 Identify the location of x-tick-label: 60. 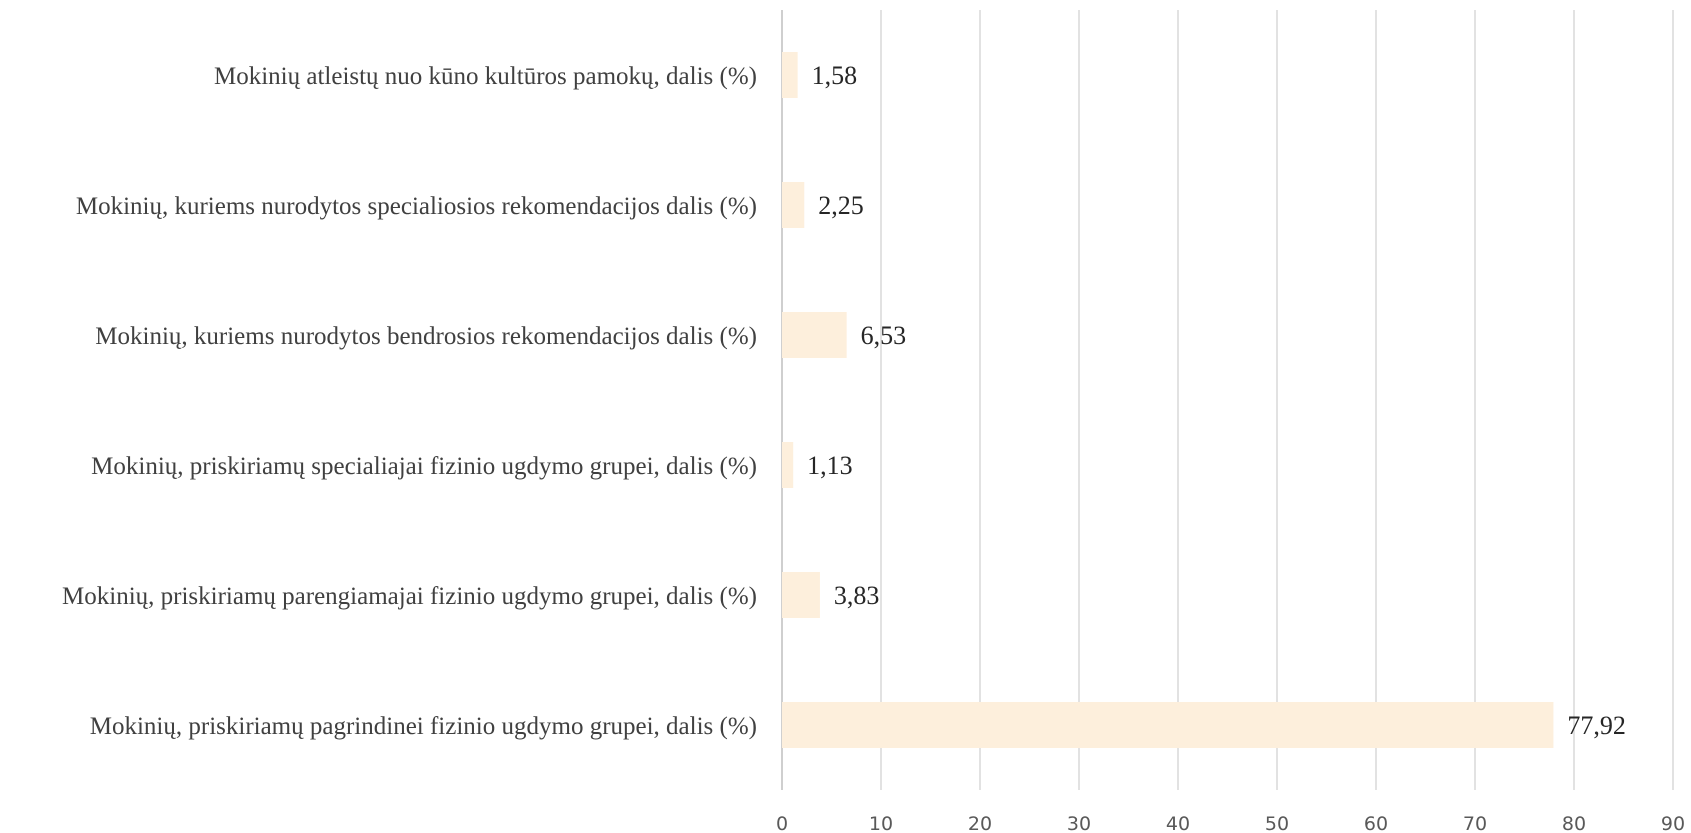
(1376, 823).